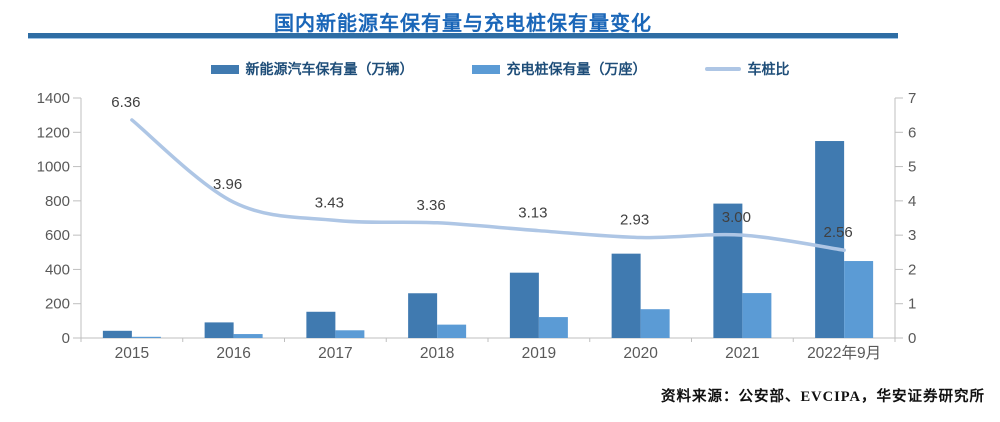 The width and height of the screenshot is (1000, 422). What do you see at coordinates (57, 304) in the screenshot?
I see `left-axis-tick-label: 200` at bounding box center [57, 304].